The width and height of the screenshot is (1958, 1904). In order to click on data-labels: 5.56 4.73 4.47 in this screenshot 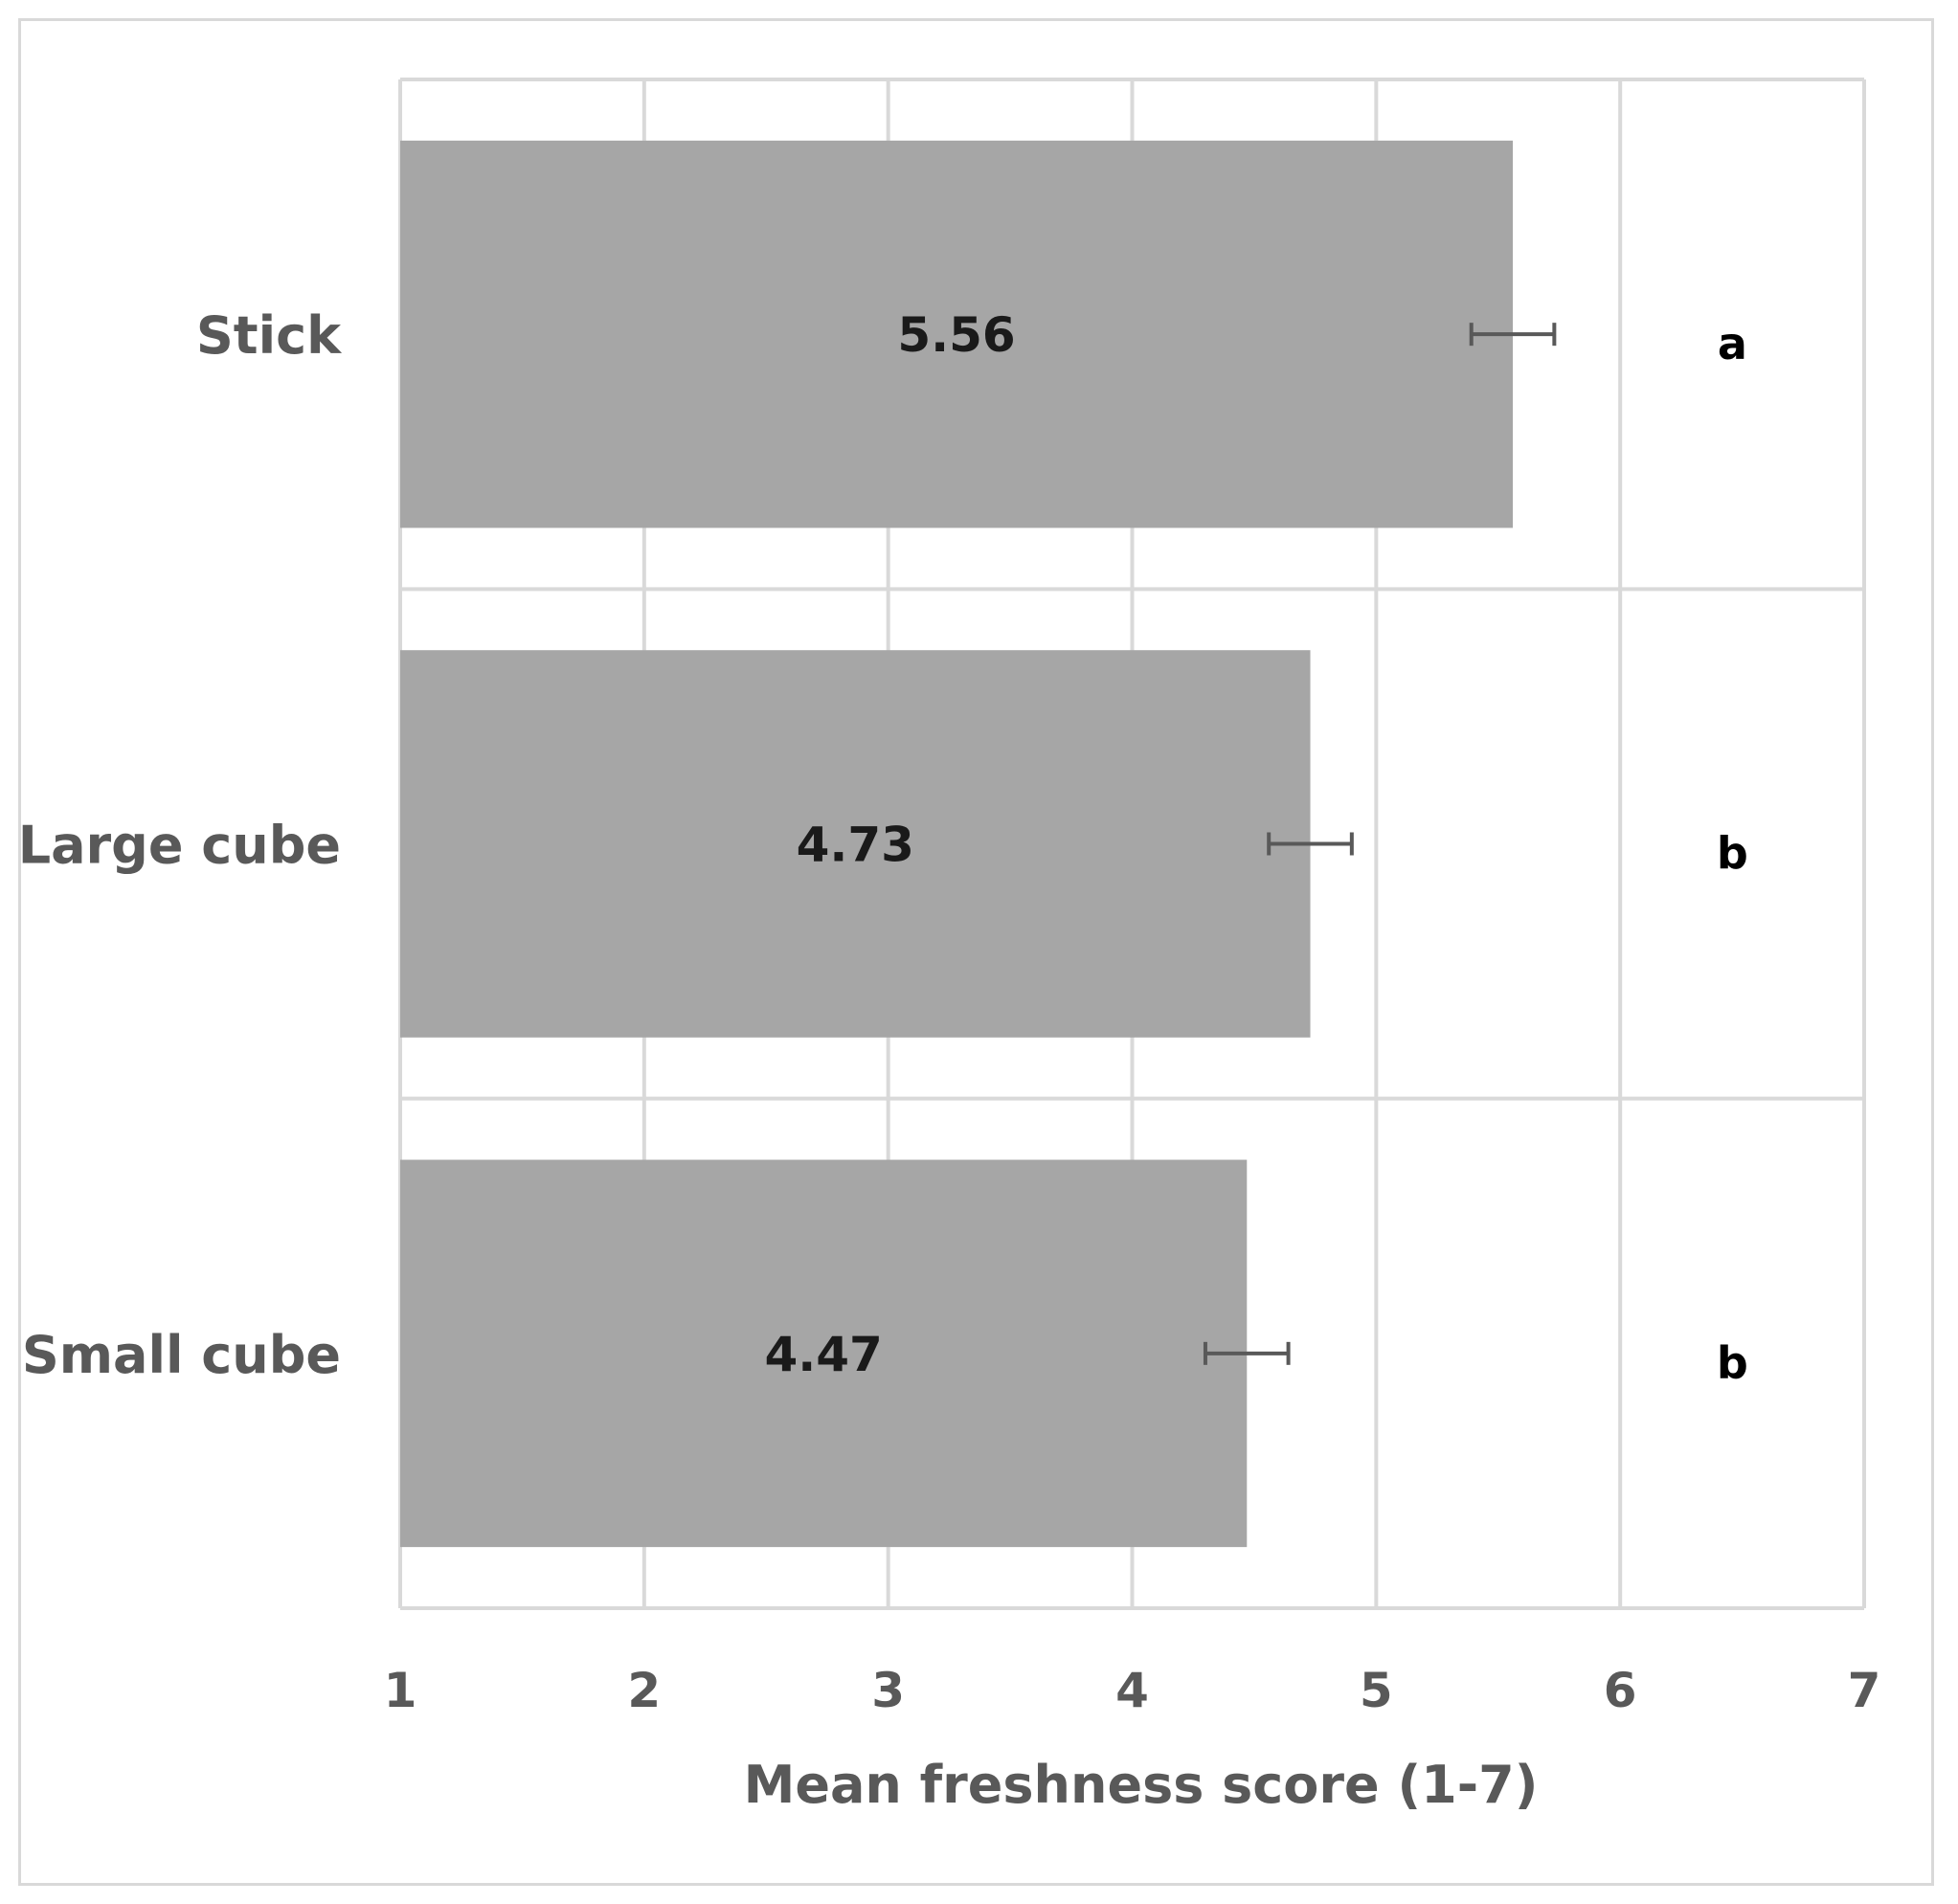, I will do `click(890, 845)`.